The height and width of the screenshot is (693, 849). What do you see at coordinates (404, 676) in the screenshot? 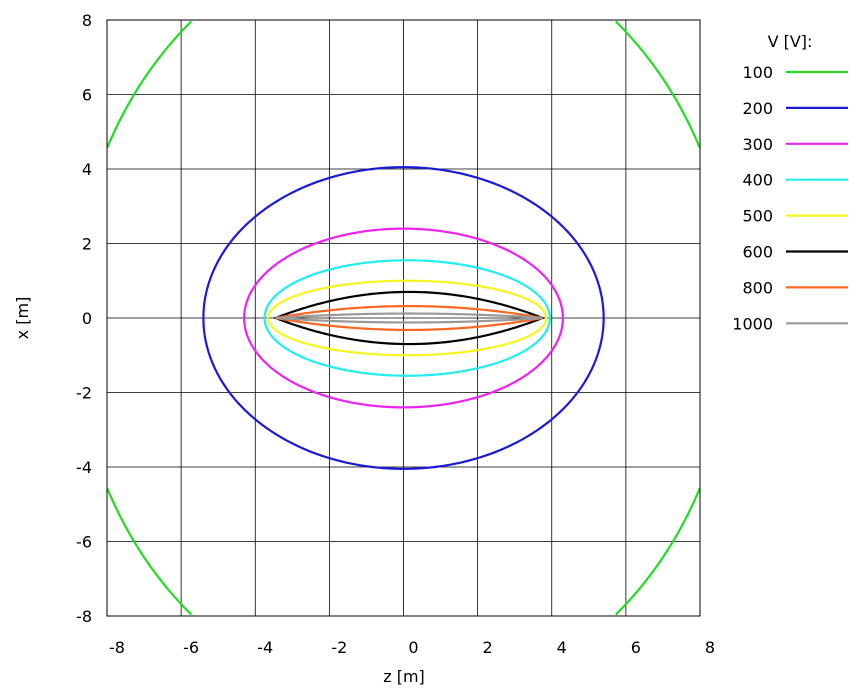
I see `x-axis-label: z [m]` at bounding box center [404, 676].